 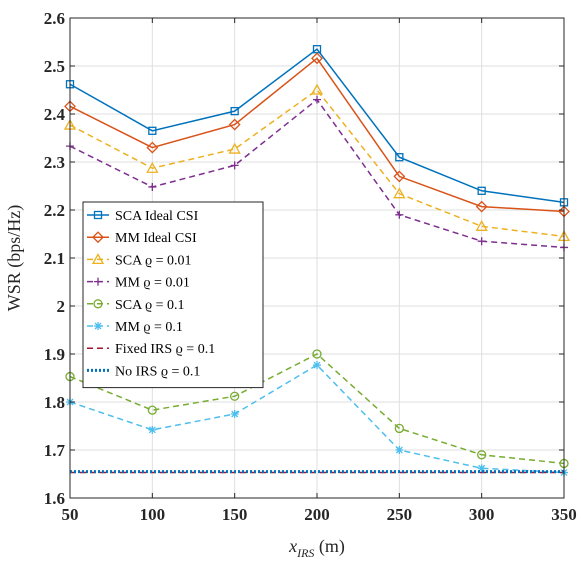 I want to click on y-tick-label: 1.9, so click(x=54, y=354).